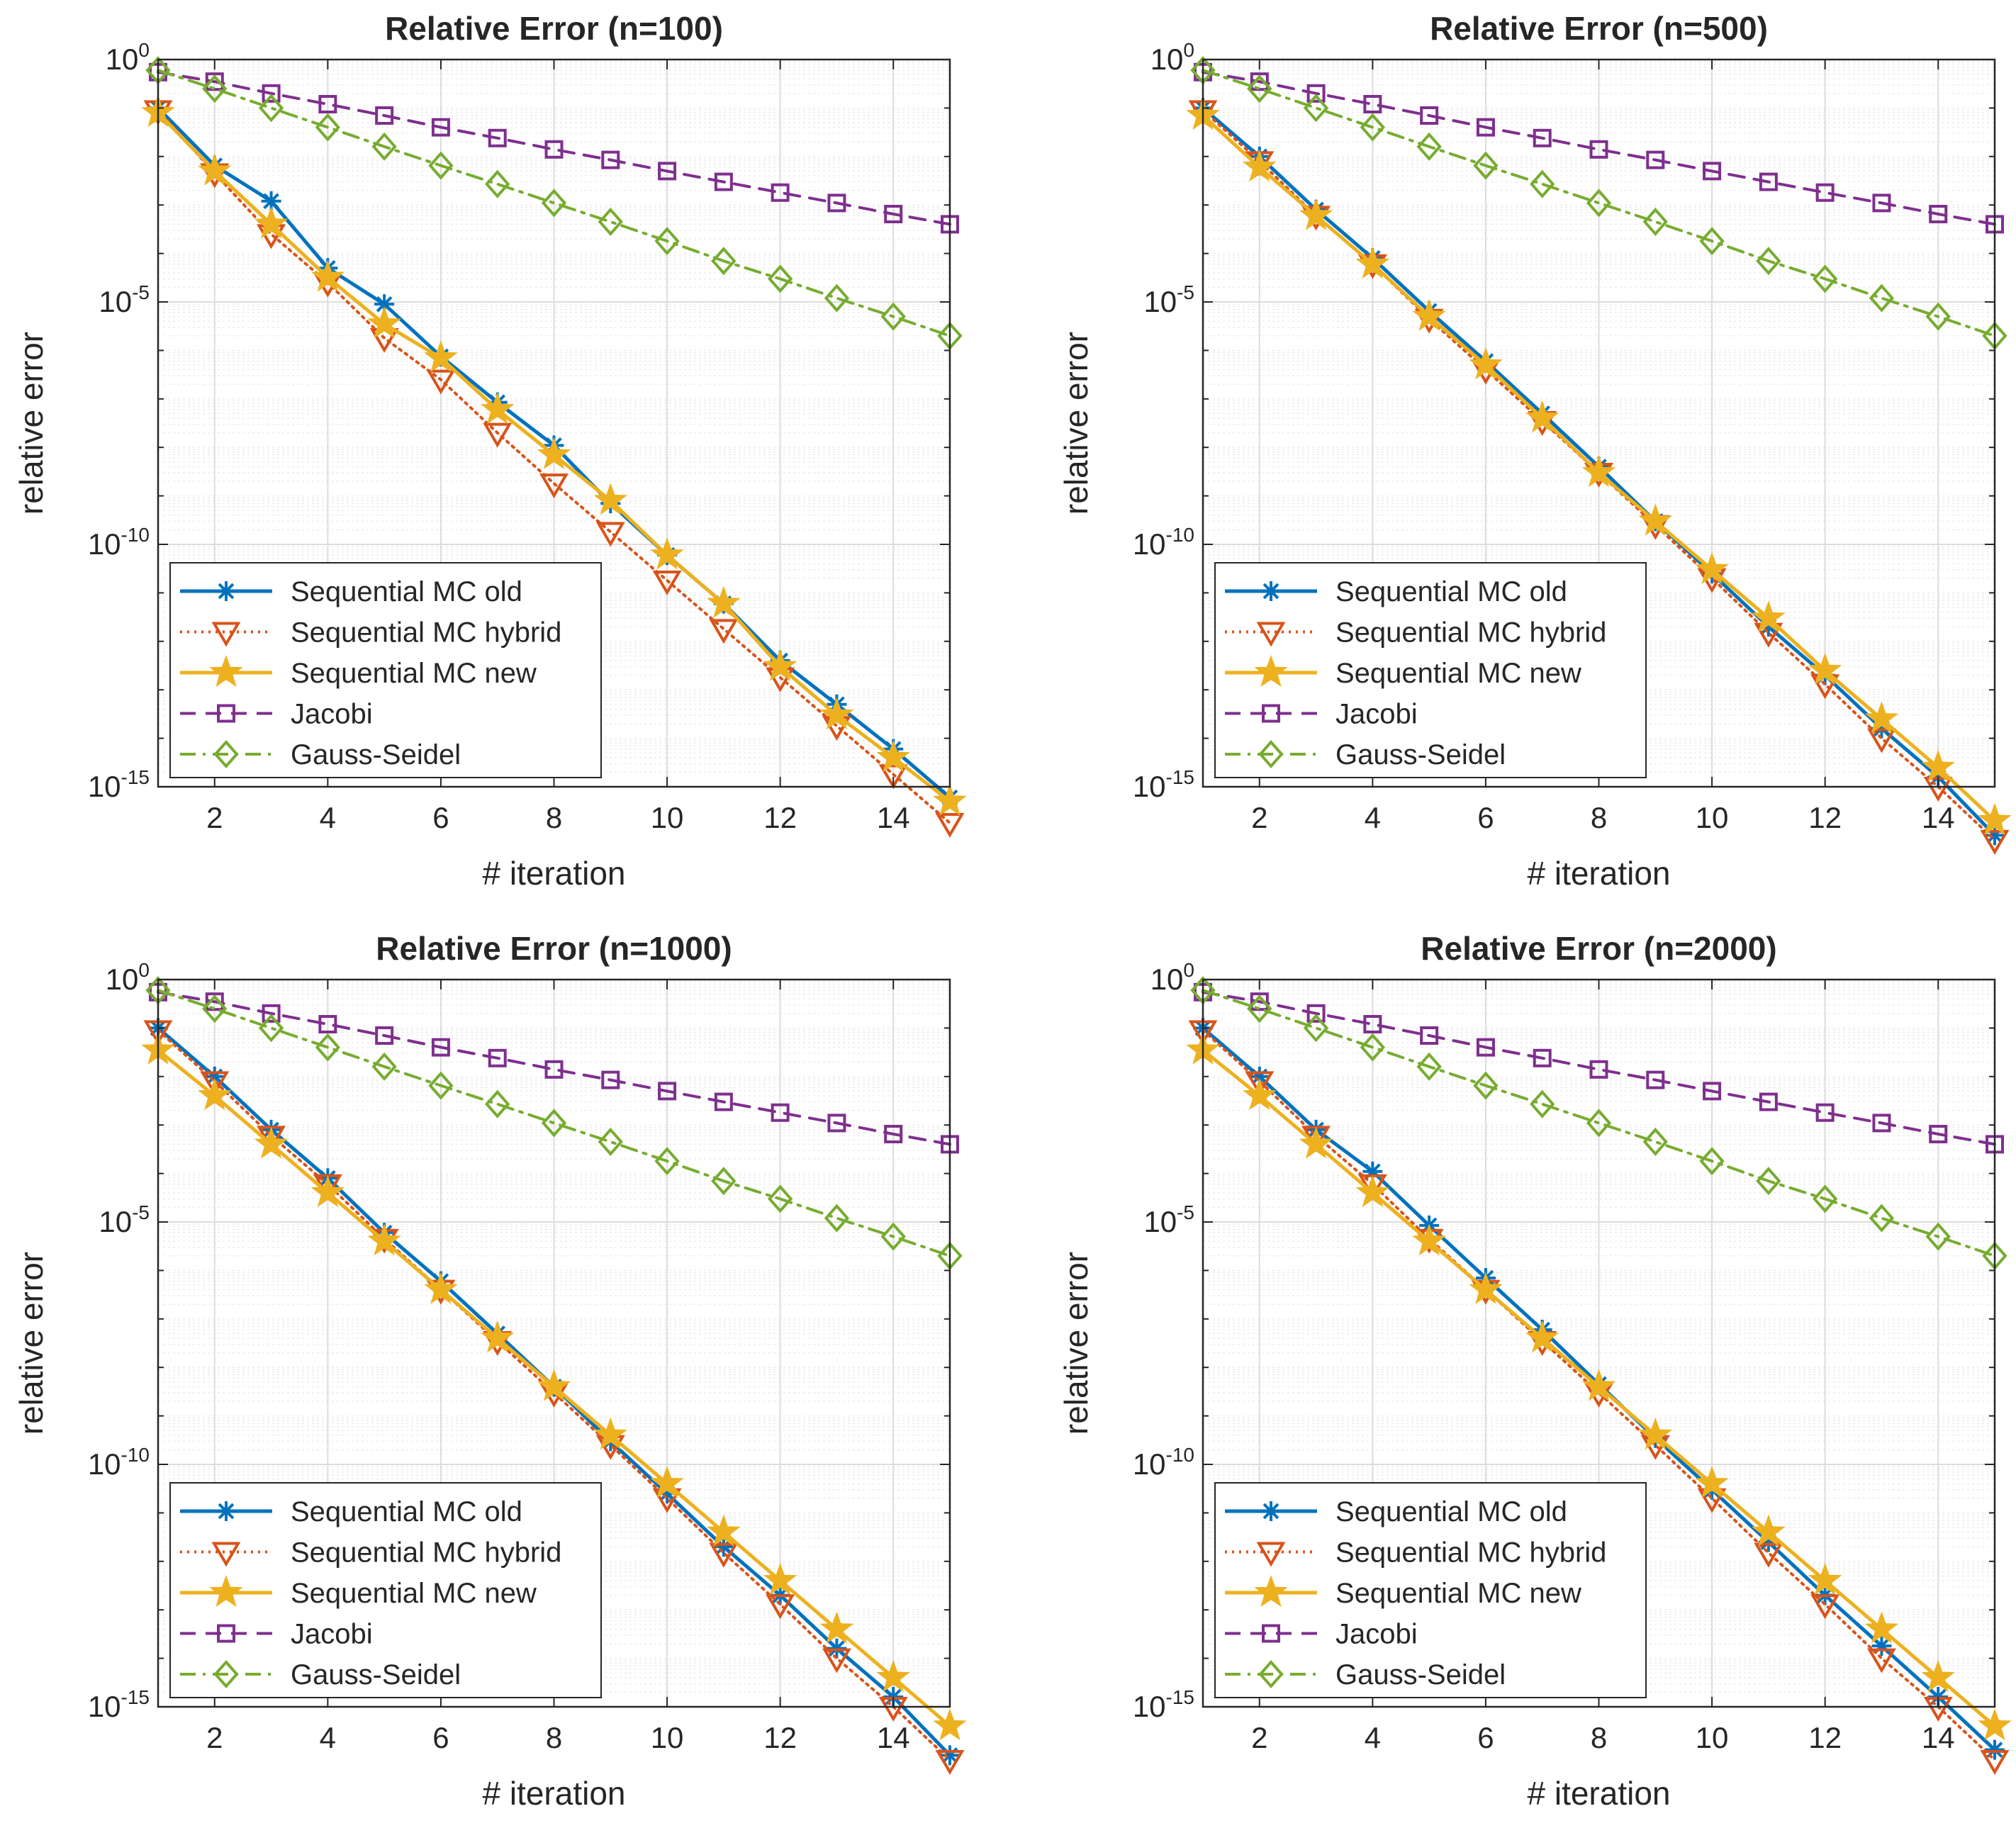 Image resolution: width=2016 pixels, height=1828 pixels. What do you see at coordinates (215, 817) in the screenshot?
I see `x-tick-label: 2` at bounding box center [215, 817].